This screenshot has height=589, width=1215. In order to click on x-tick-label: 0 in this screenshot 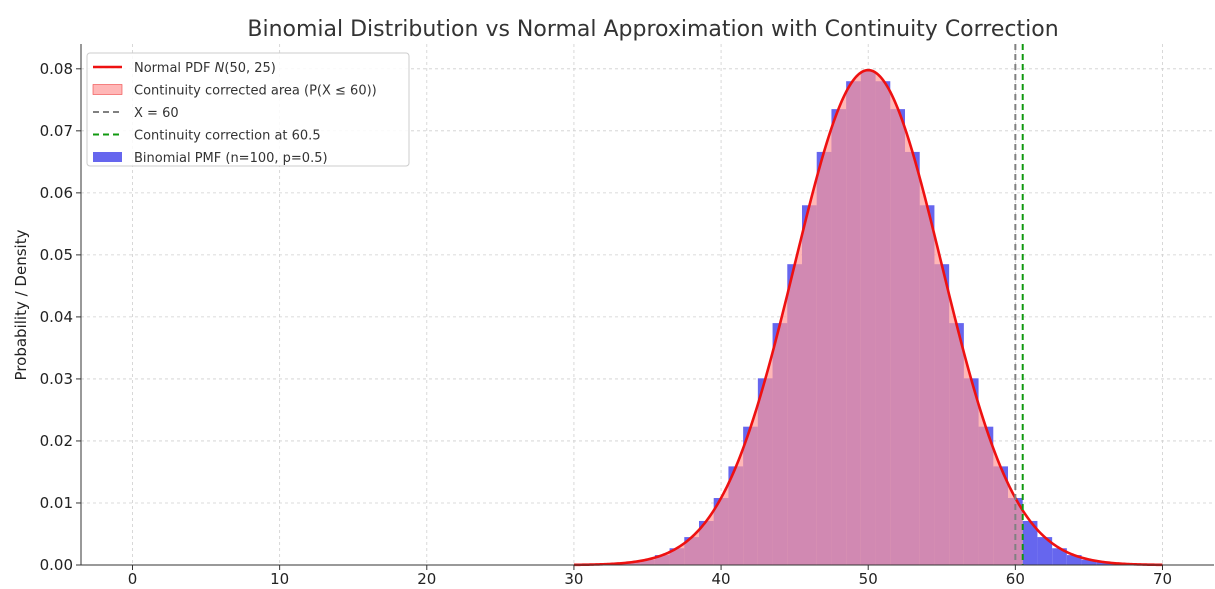, I will do `click(133, 579)`.